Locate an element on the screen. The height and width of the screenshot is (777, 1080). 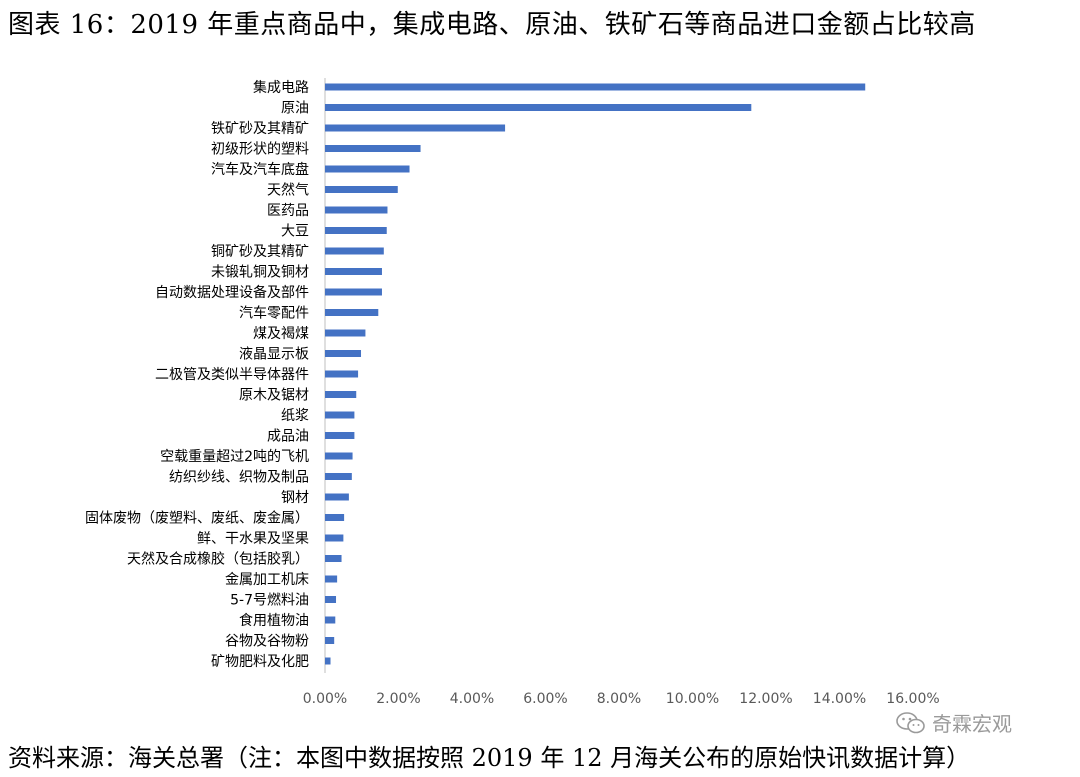
category-label: 集成电路 is located at coordinates (281, 87).